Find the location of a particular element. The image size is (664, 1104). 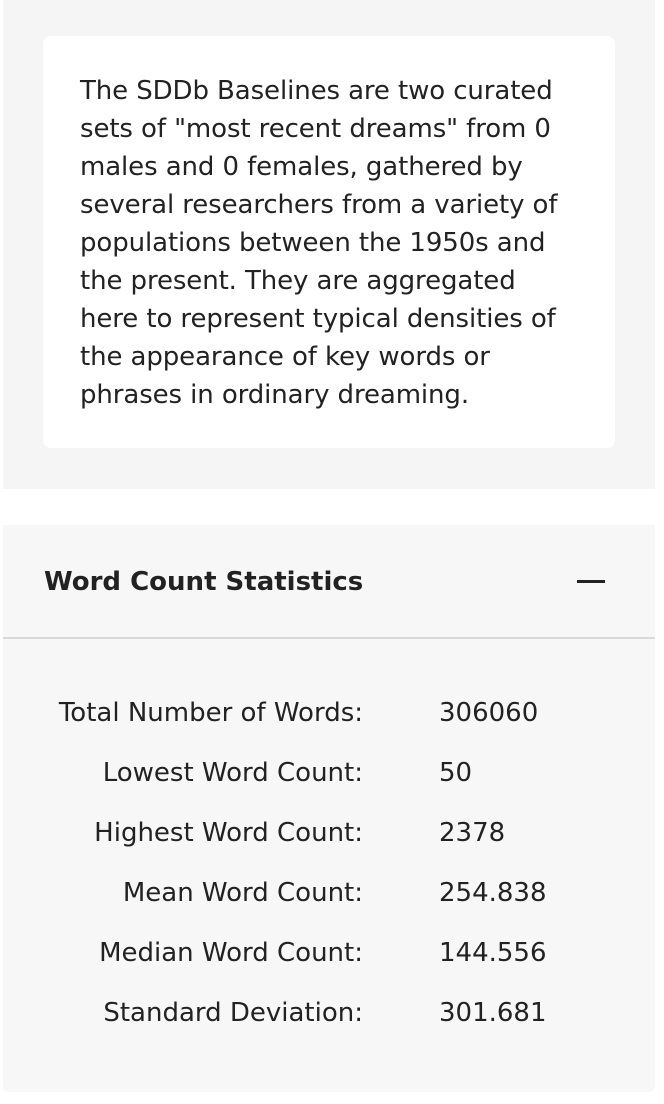

stat-row-standard-deviation: Standard Deviation: 301.681 is located at coordinates (329, 1023).